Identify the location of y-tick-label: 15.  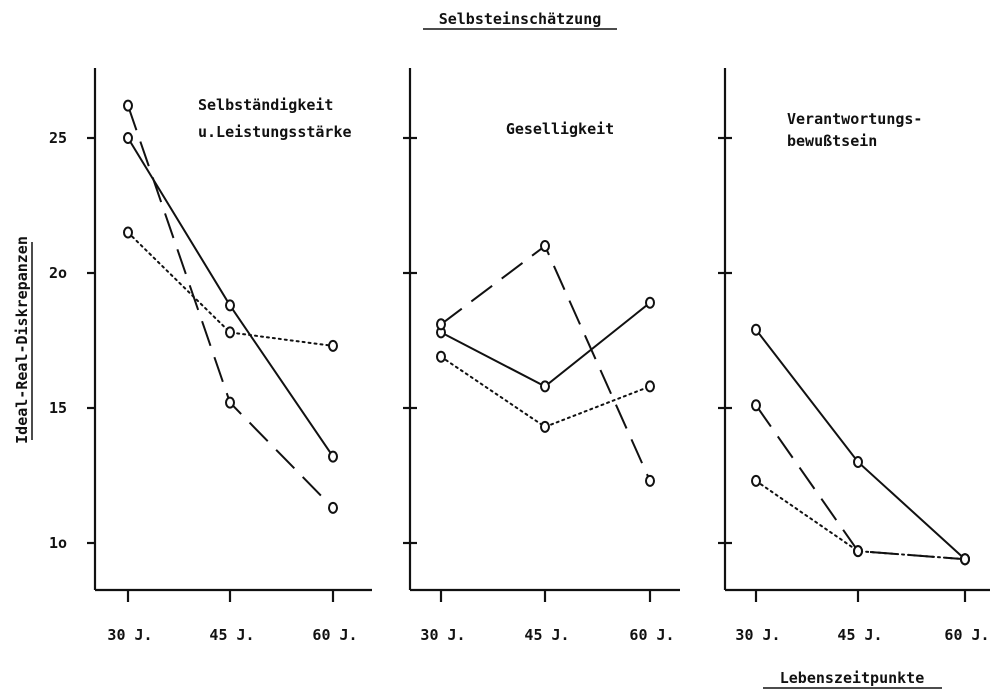
(58, 408).